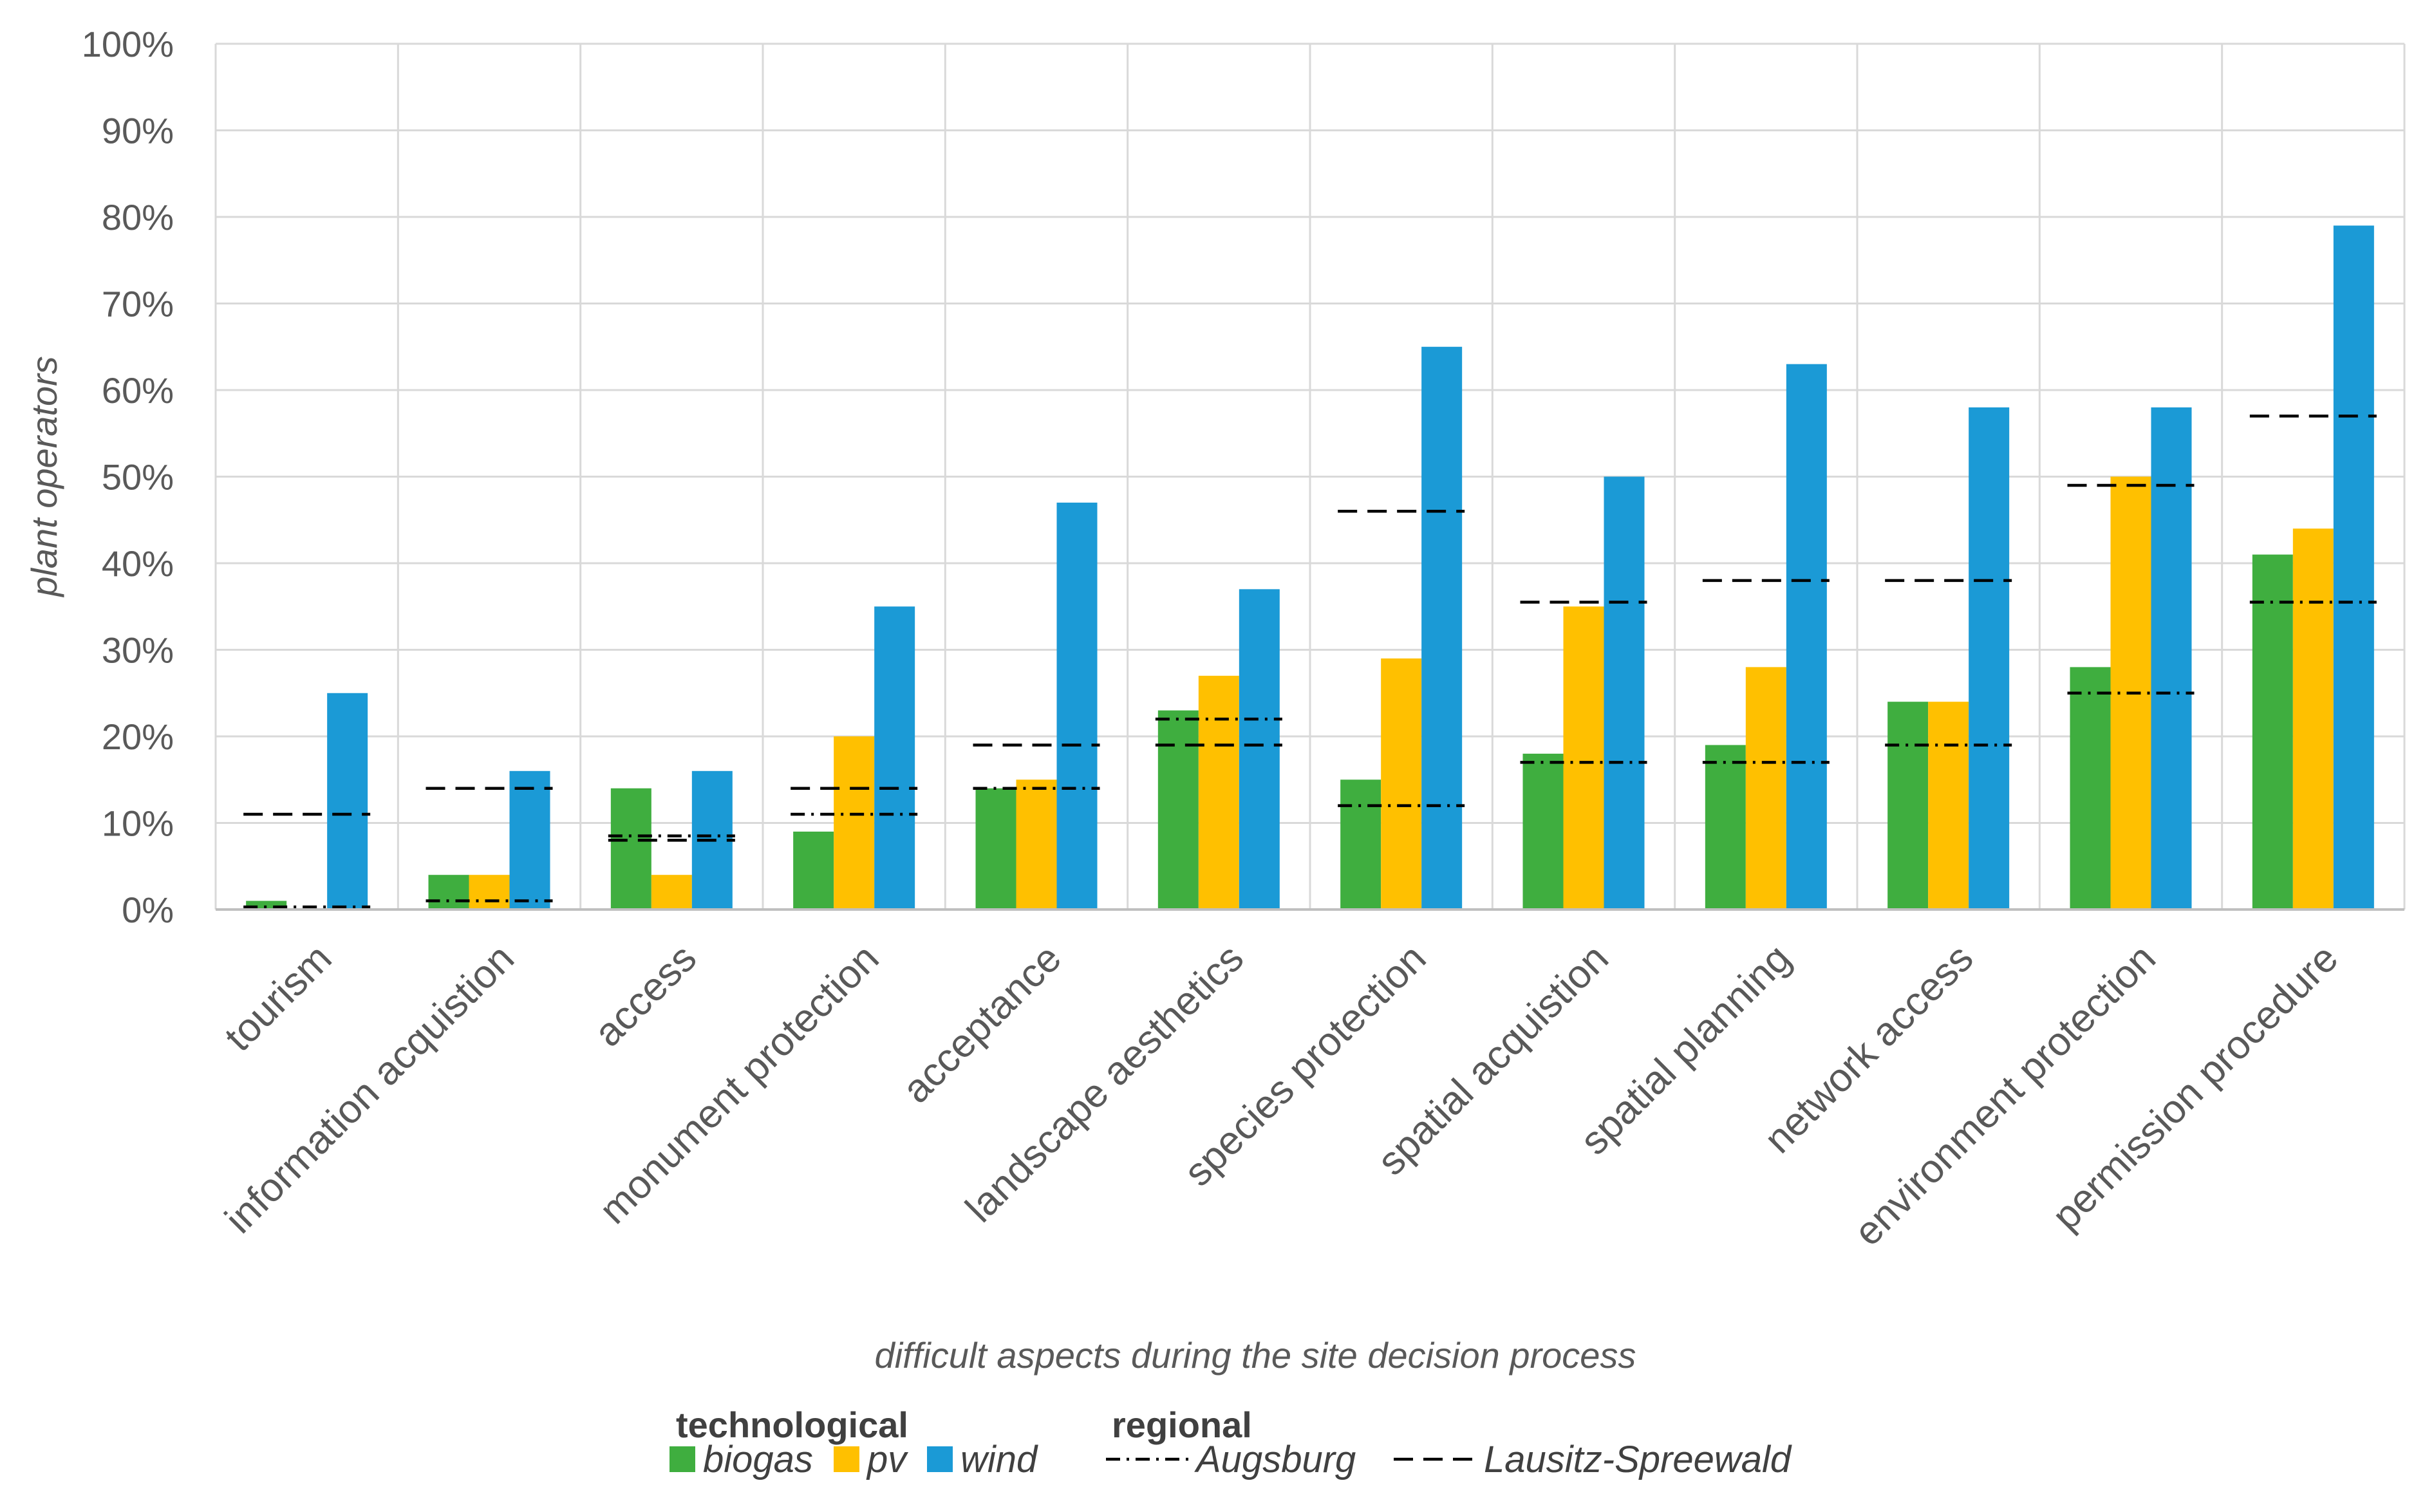 The width and height of the screenshot is (2425, 1512). I want to click on legend-label-Augsburg: Augsburg, so click(1275, 1459).